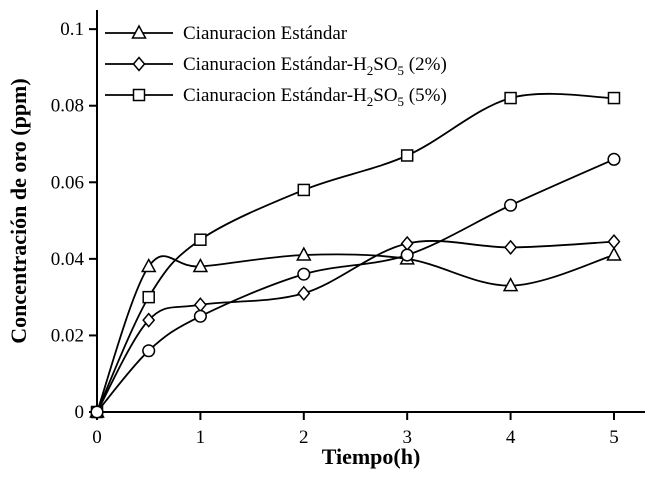  What do you see at coordinates (265, 33) in the screenshot?
I see `legend-label: Cianuracion Estándar` at bounding box center [265, 33].